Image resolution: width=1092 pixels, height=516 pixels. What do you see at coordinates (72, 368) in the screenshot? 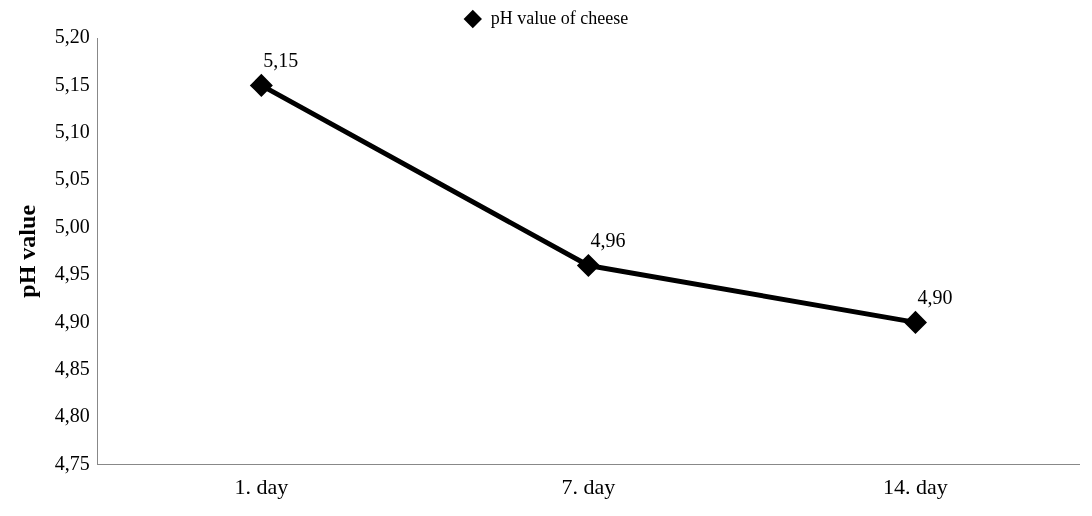
I see `y-tick-label: 4,85` at bounding box center [72, 368].